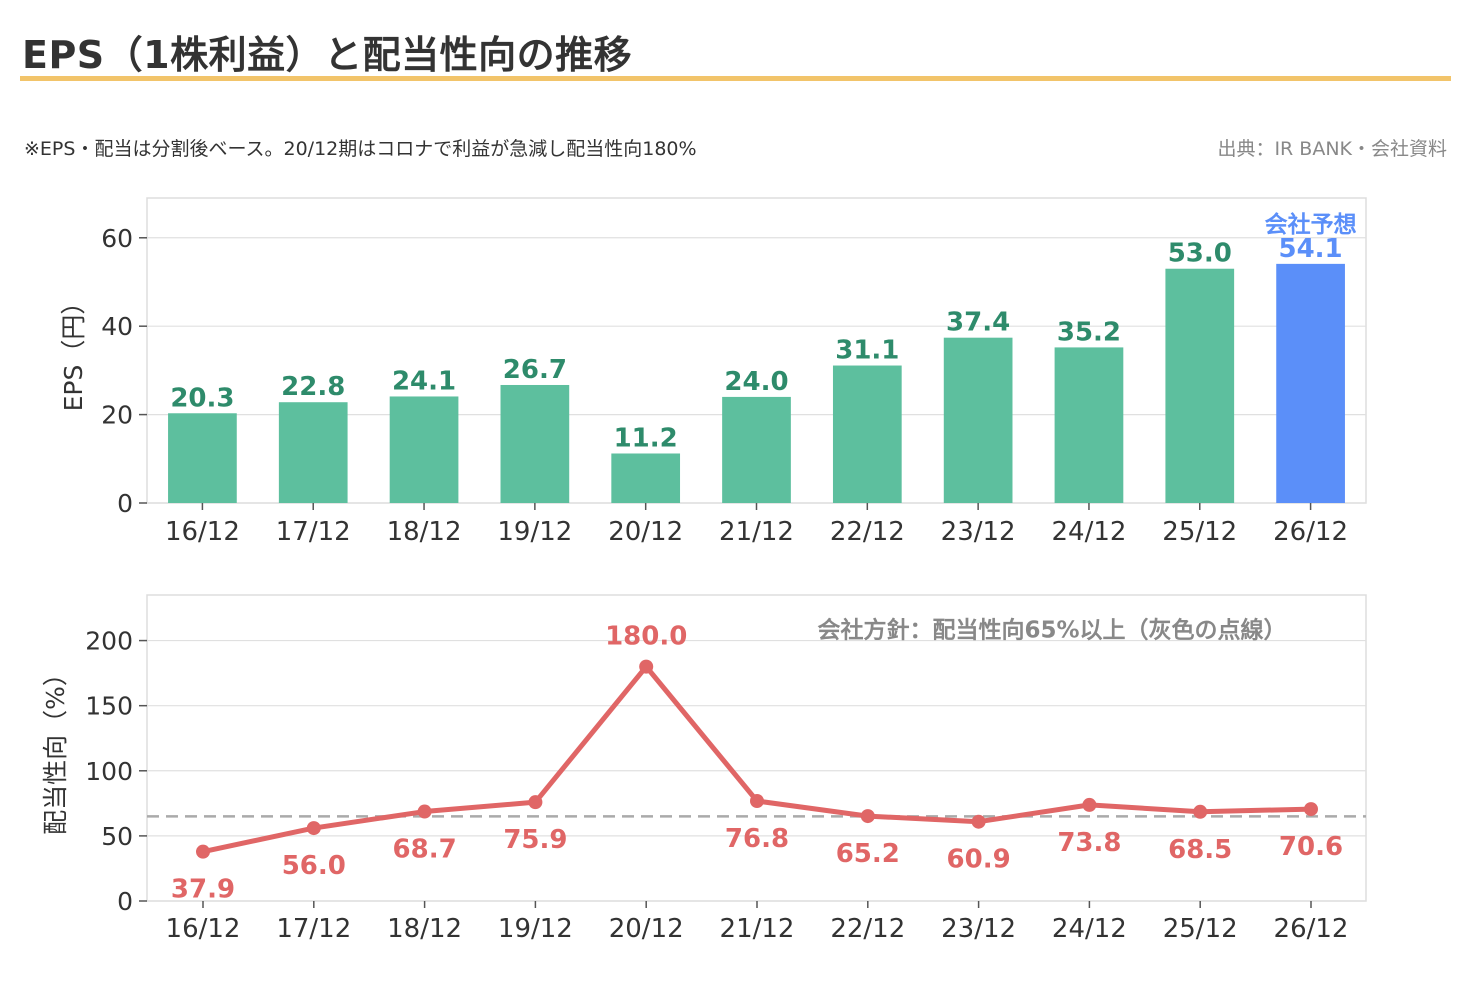  What do you see at coordinates (645, 532) in the screenshot?
I see `eps-x-tick-label: 20/12` at bounding box center [645, 532].